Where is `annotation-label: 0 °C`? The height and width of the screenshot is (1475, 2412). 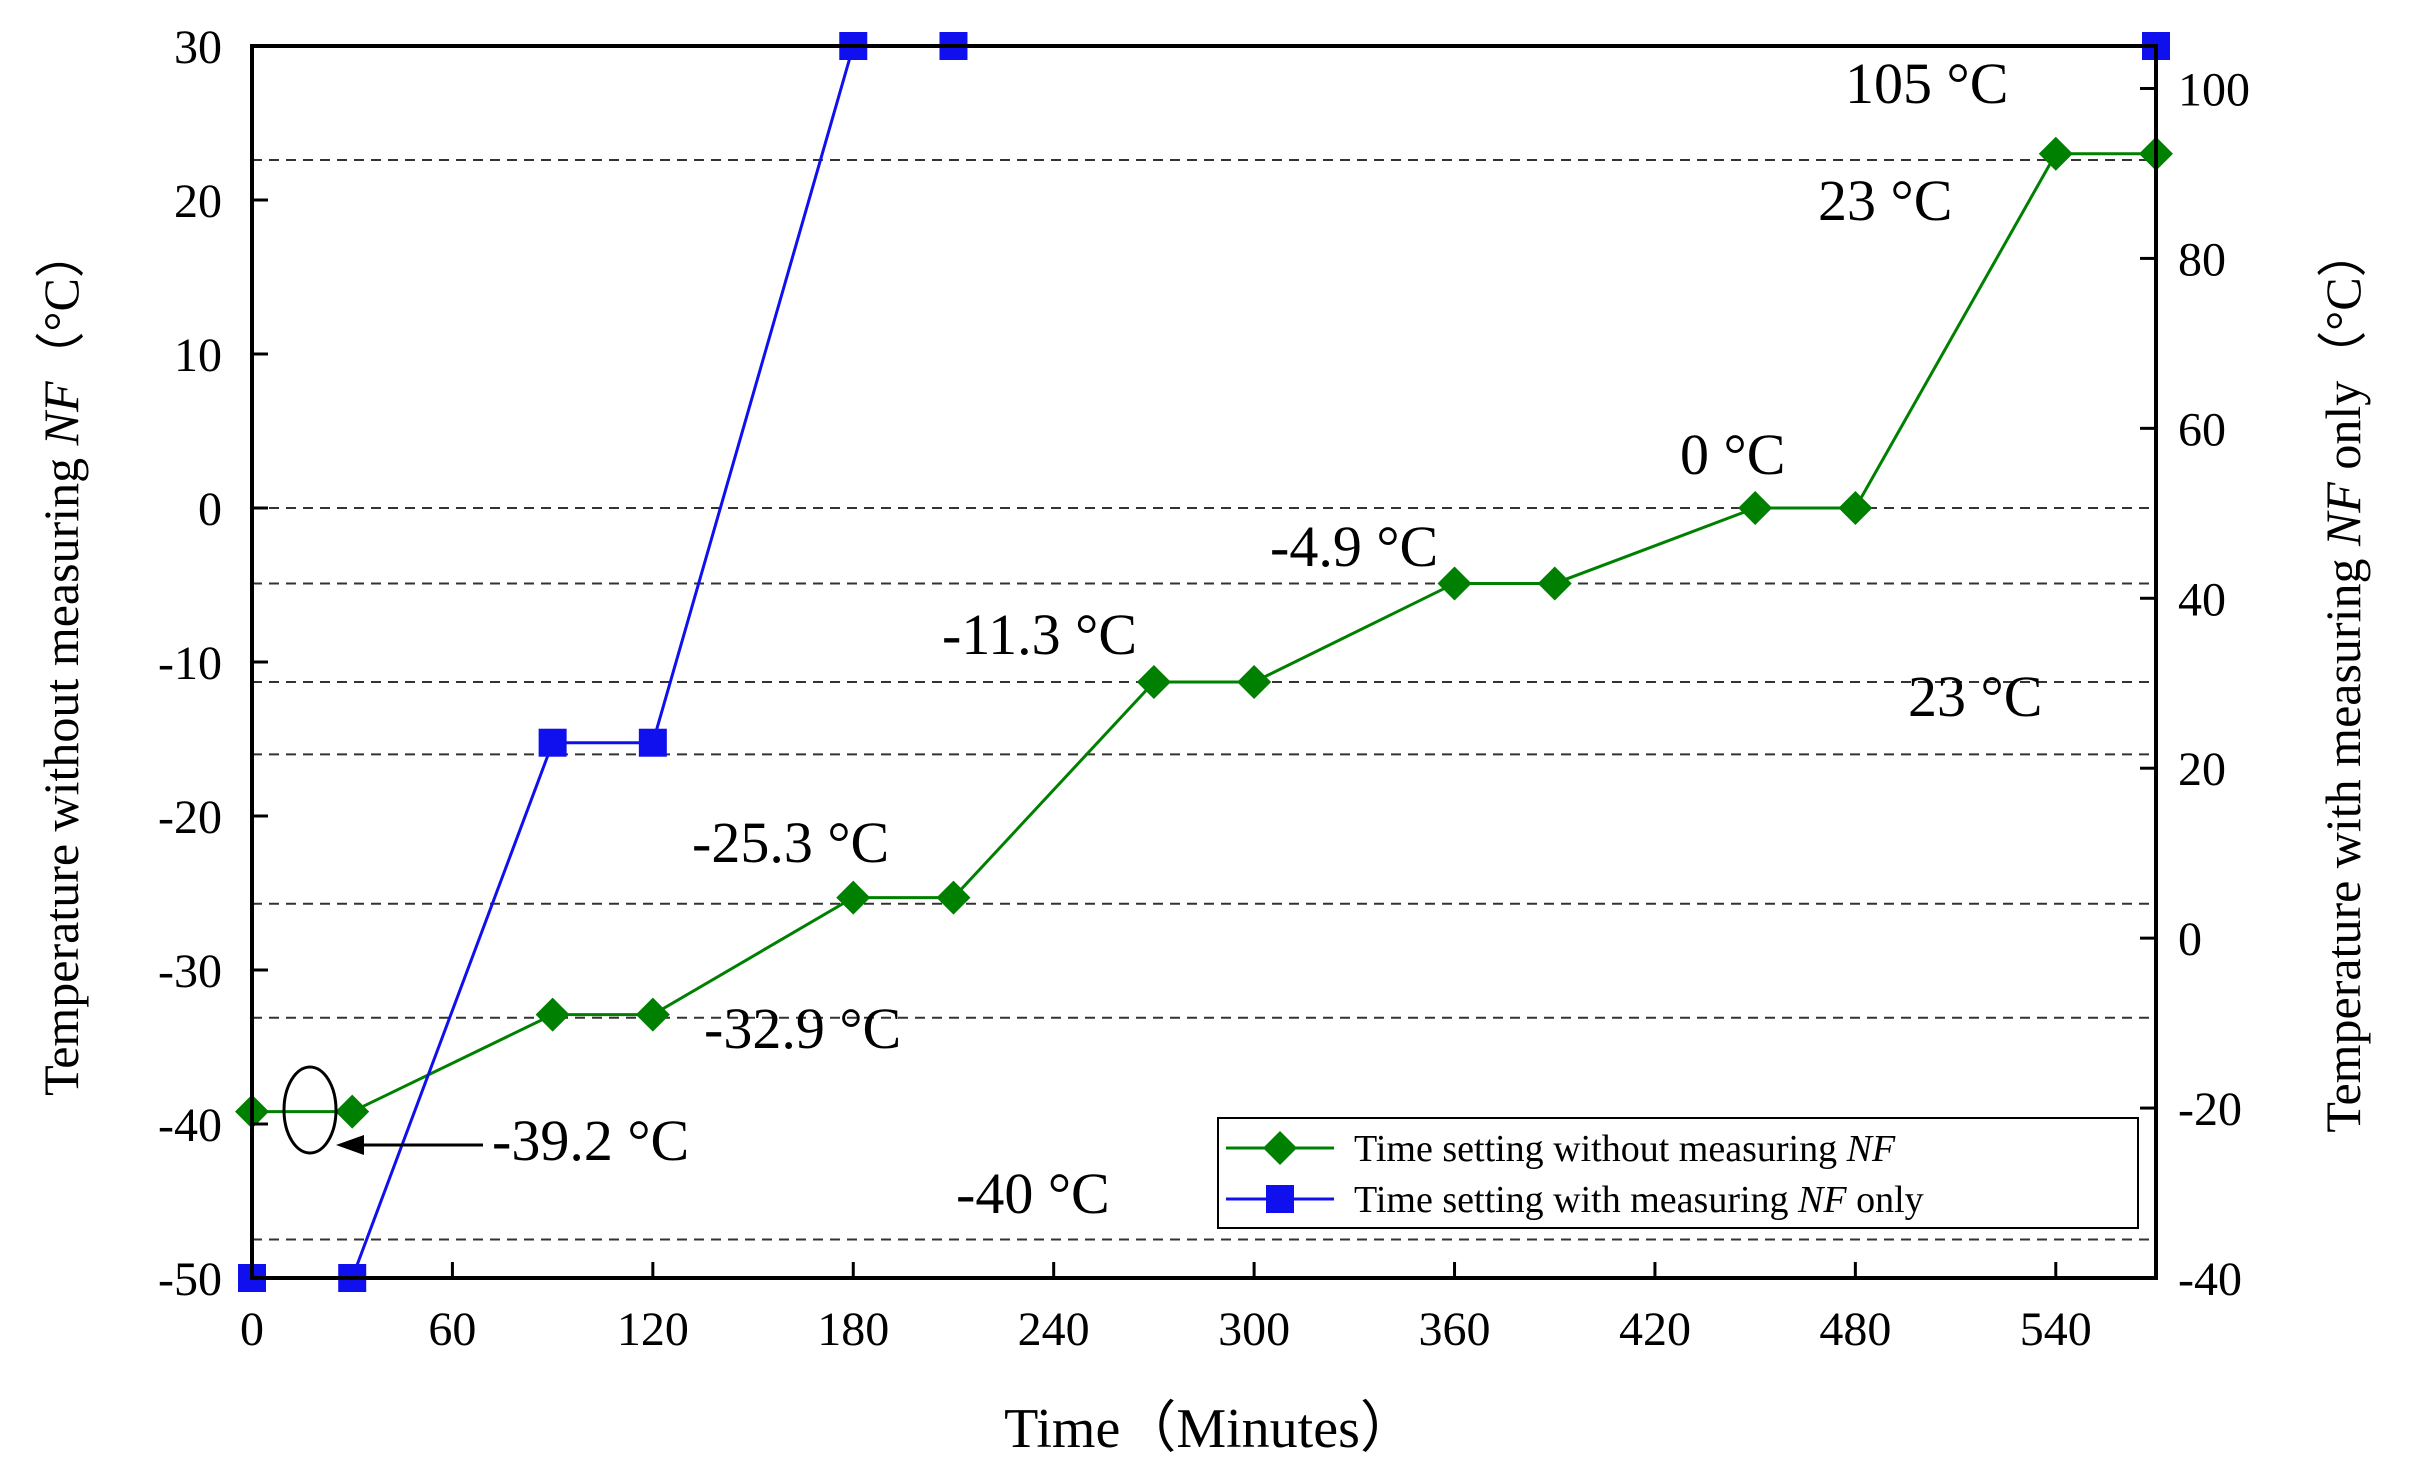
annotation-label: 0 °C is located at coordinates (1732, 454).